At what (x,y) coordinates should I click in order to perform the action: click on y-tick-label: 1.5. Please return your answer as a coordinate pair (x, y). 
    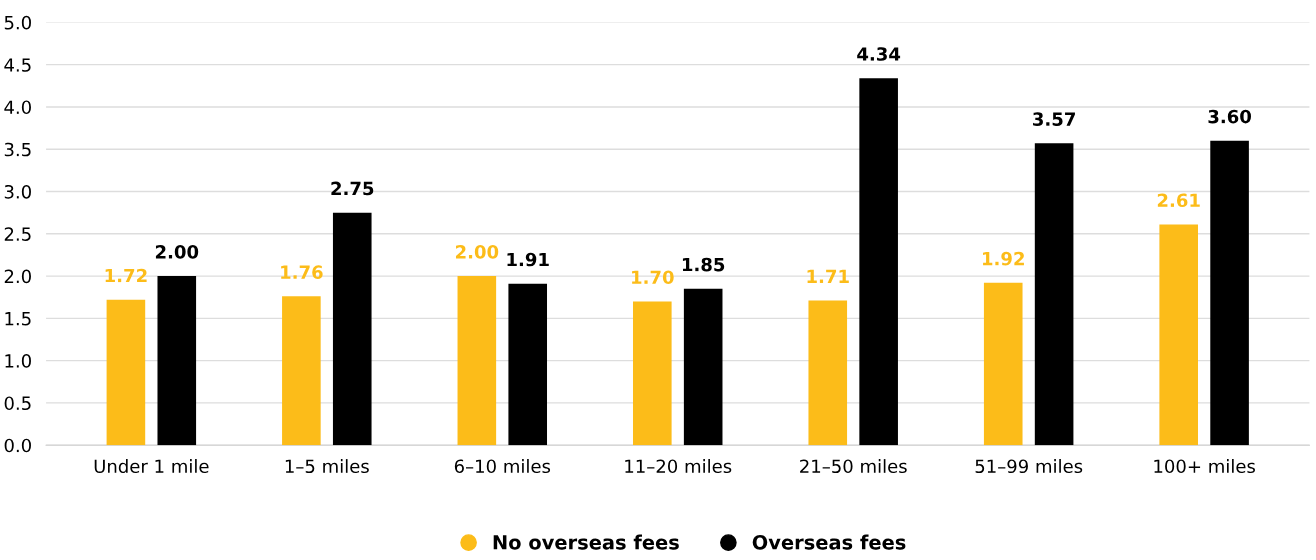
    Looking at the image, I should click on (18, 319).